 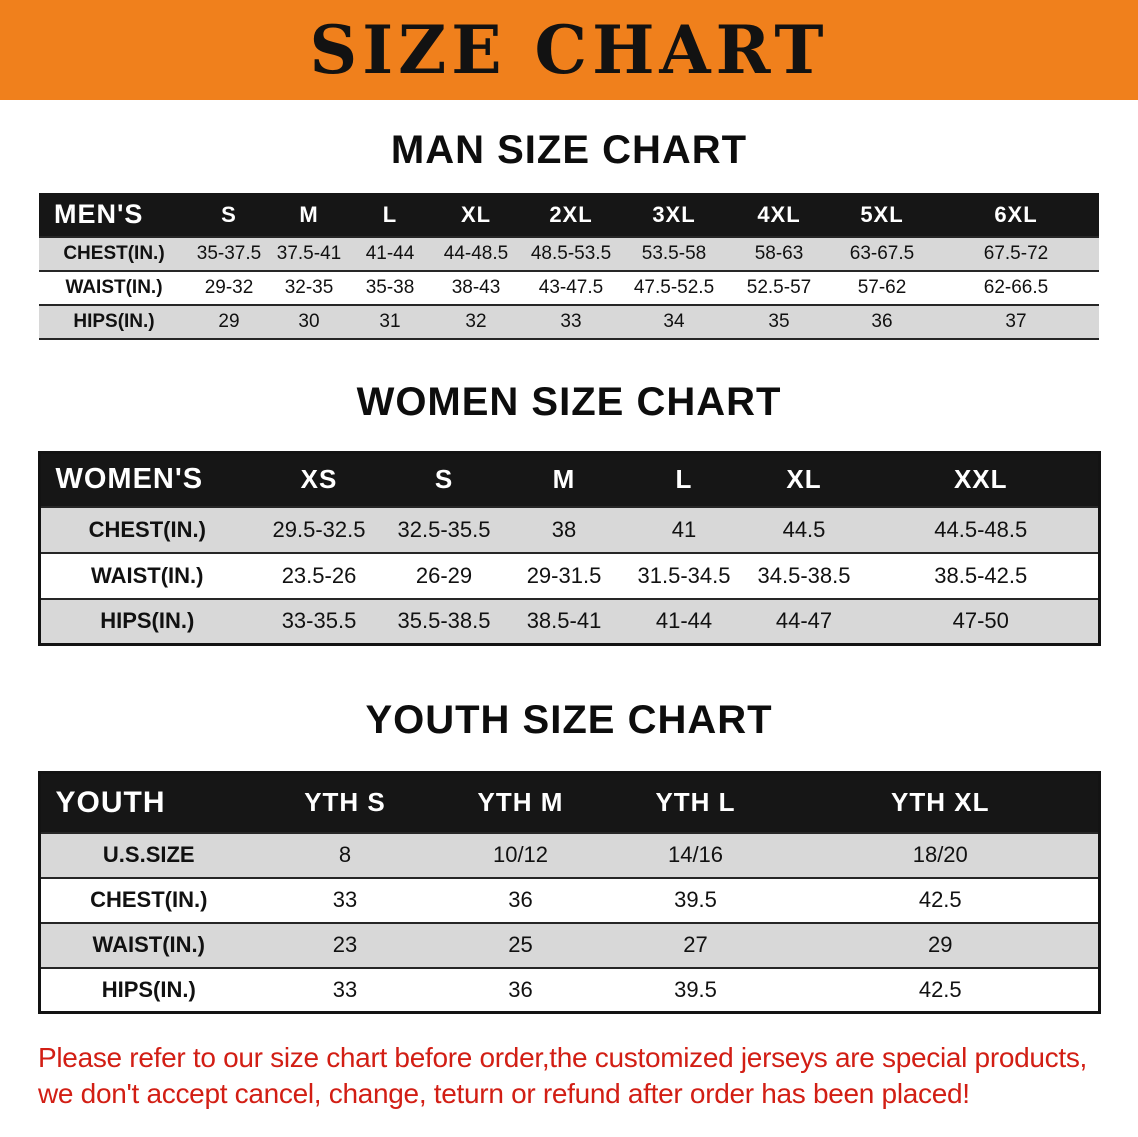 I want to click on measurement-value: 53.5-58, so click(x=674, y=253).